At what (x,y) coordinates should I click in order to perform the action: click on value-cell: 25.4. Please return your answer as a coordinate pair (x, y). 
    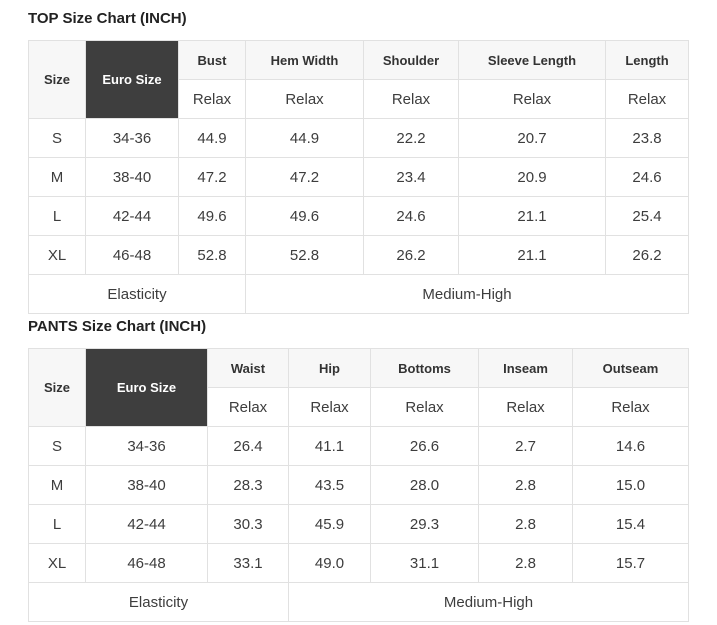
    Looking at the image, I should click on (647, 216).